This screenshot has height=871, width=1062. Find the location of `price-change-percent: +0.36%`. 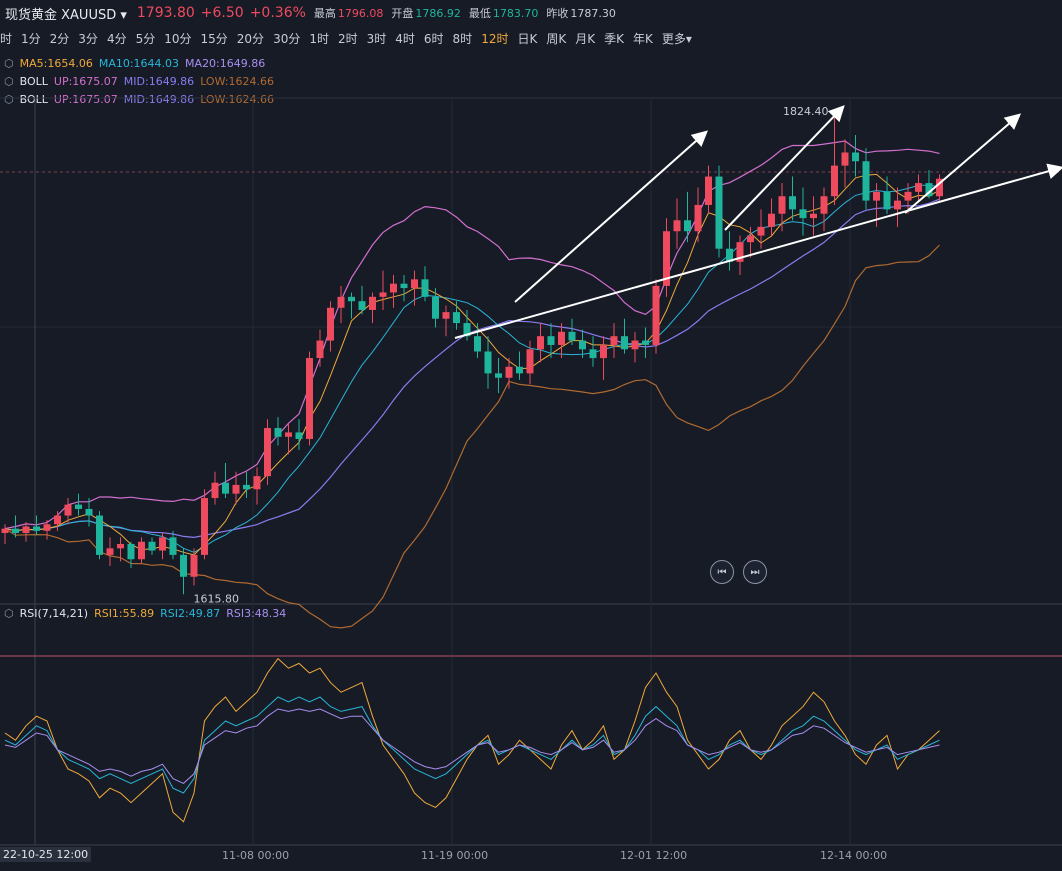

price-change-percent: +0.36% is located at coordinates (277, 13).